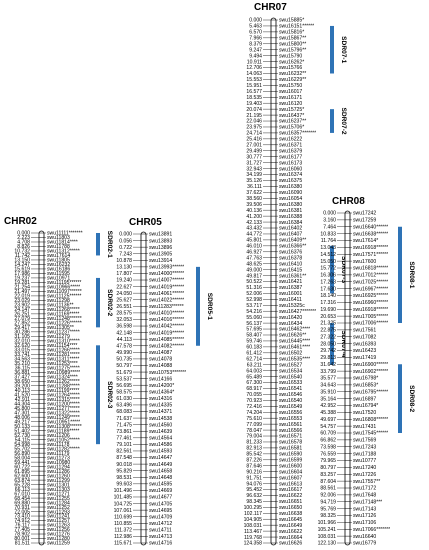 The image size is (429, 550). I want to click on marker-name: swu11263, so click(58, 526).